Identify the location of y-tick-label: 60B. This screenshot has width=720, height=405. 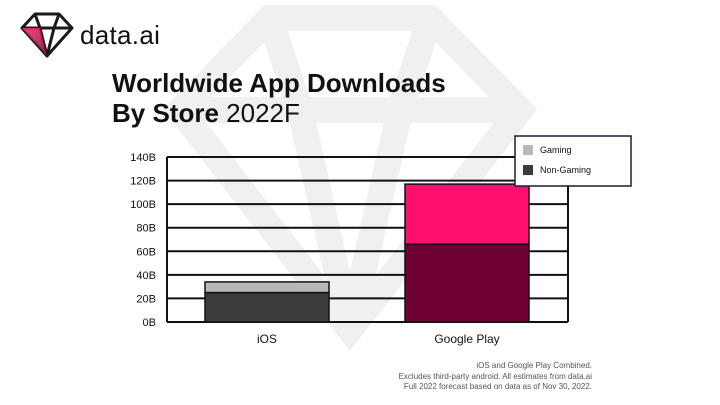
(146, 252).